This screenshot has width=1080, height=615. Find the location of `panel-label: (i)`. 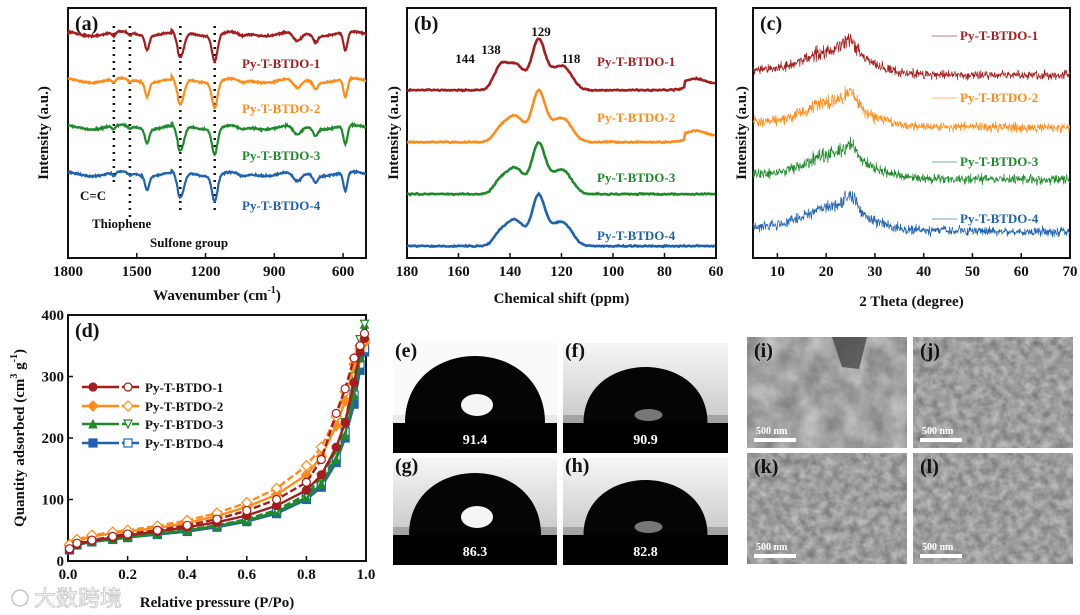

panel-label: (i) is located at coordinates (763, 351).